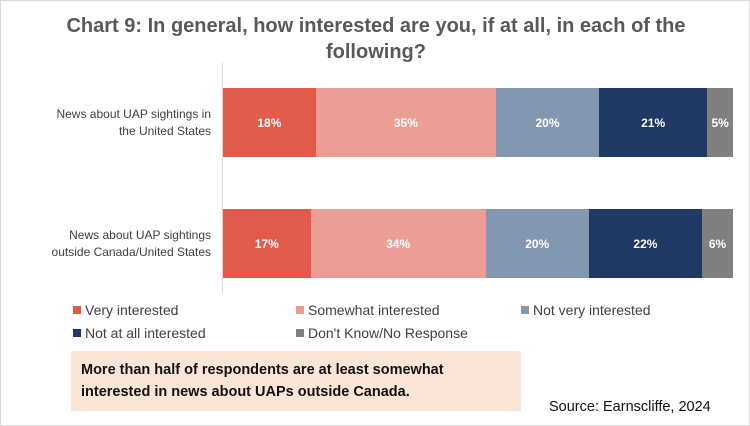 The width and height of the screenshot is (750, 426). Describe the element at coordinates (388, 333) in the screenshot. I see `legend-label: Don't Know/No Response` at that location.